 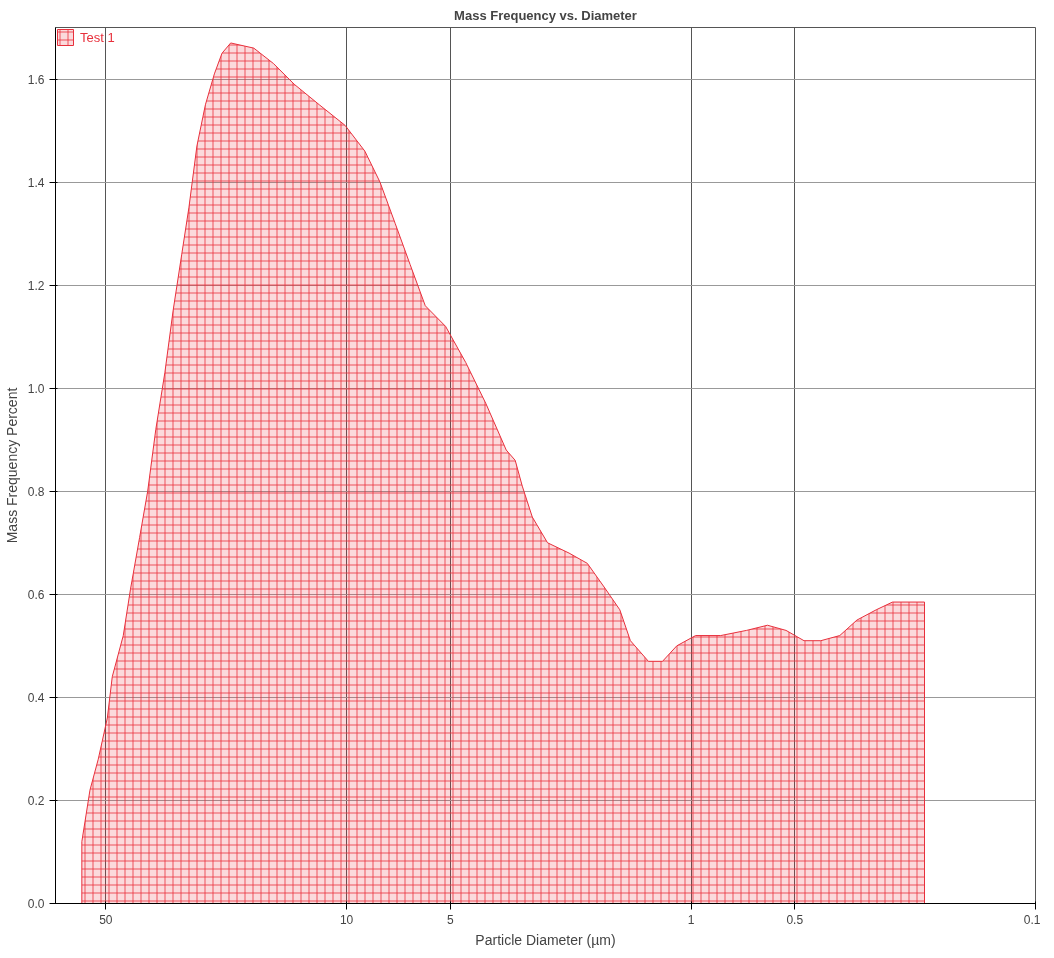 What do you see at coordinates (36, 594) in the screenshot?
I see `y-tick-label: 0.6` at bounding box center [36, 594].